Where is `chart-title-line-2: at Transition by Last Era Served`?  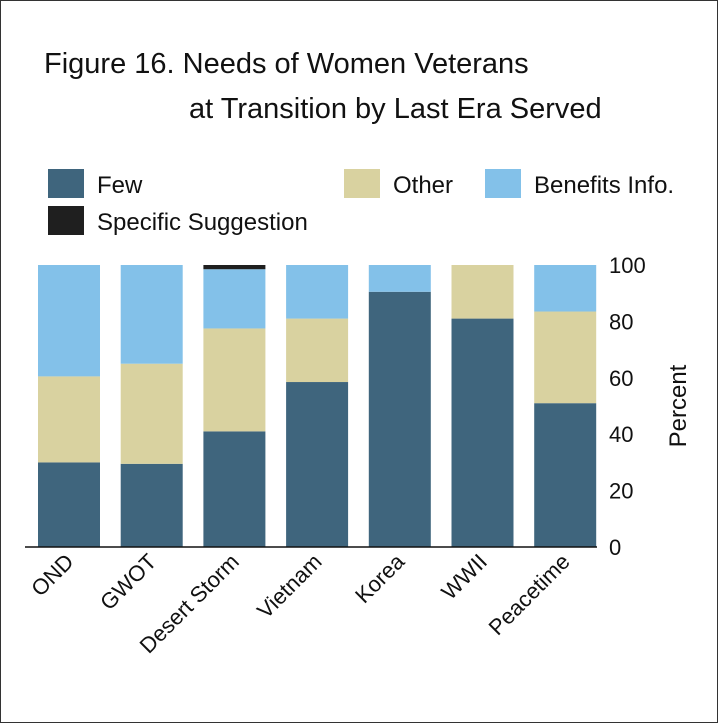 chart-title-line-2: at Transition by Last Era Served is located at coordinates (395, 109).